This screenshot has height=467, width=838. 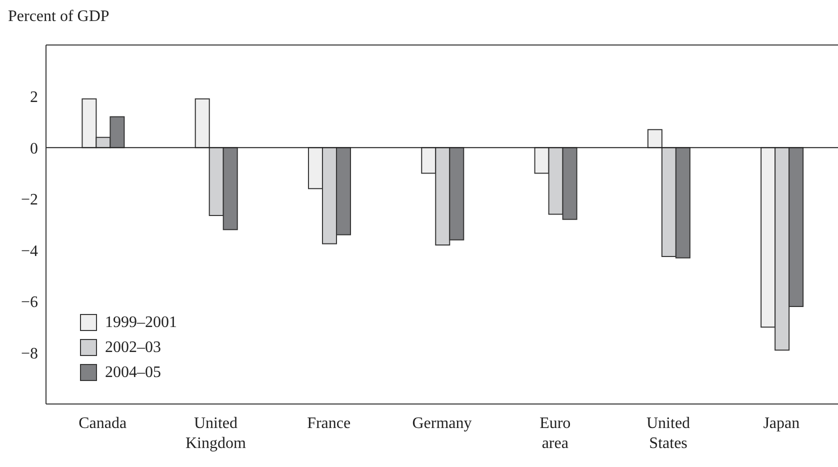 I want to click on legend-label: 2004–05, so click(x=133, y=373).